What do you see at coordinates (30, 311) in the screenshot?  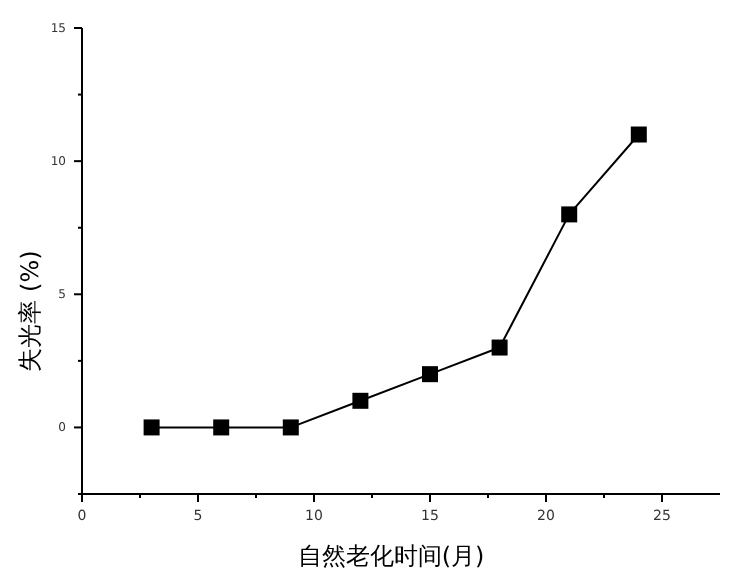 I see `y-axis-title: 失光率 (%)` at bounding box center [30, 311].